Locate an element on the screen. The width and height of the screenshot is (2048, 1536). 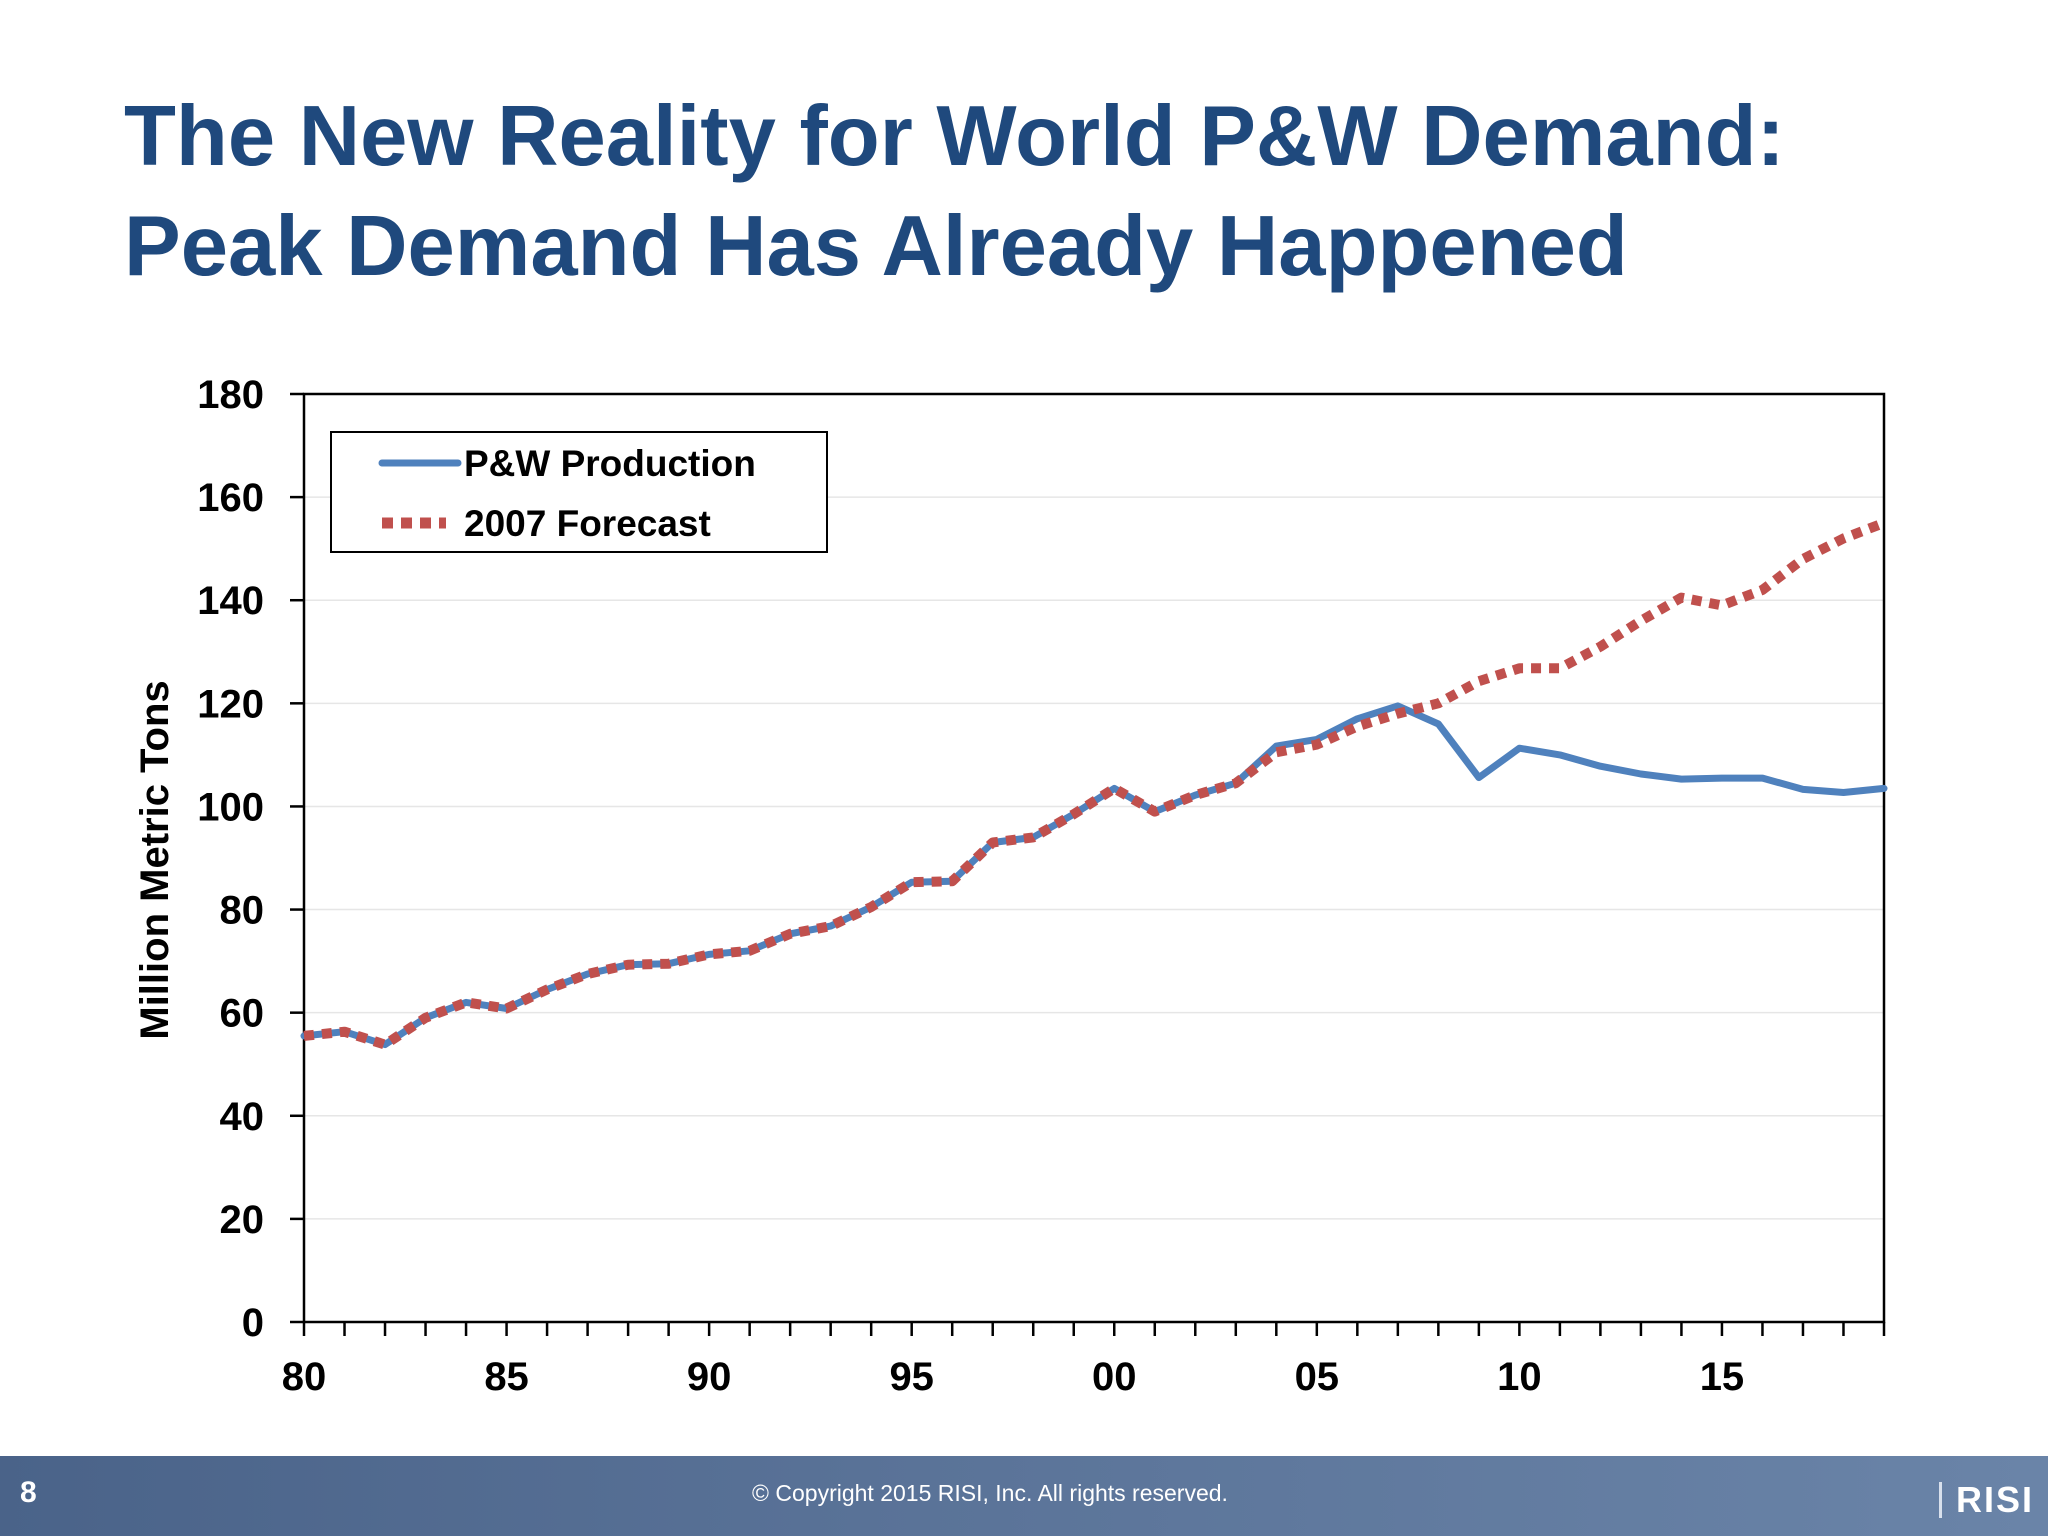
slide-title-line-1: The New Reality for World P&W Demand: is located at coordinates (954, 136).